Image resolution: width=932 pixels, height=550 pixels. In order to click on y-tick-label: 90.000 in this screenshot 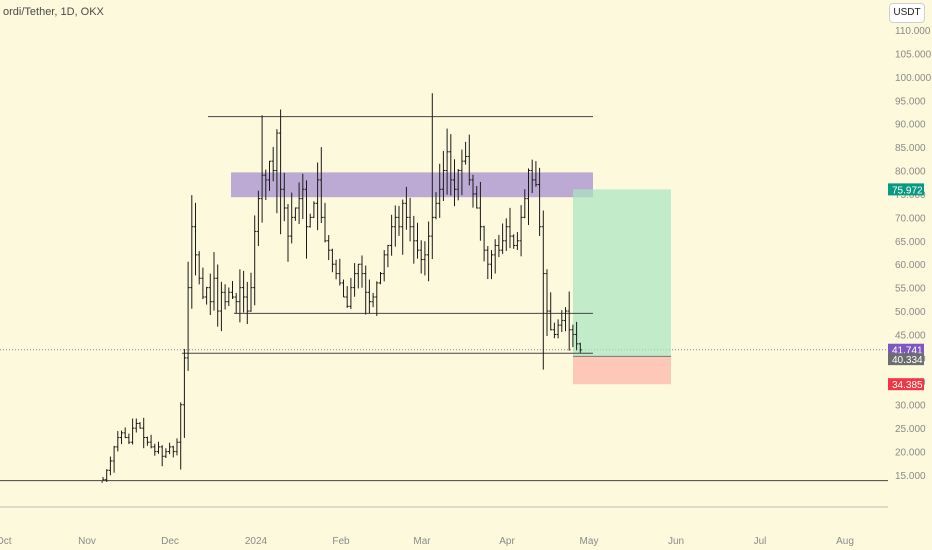, I will do `click(910, 125)`.